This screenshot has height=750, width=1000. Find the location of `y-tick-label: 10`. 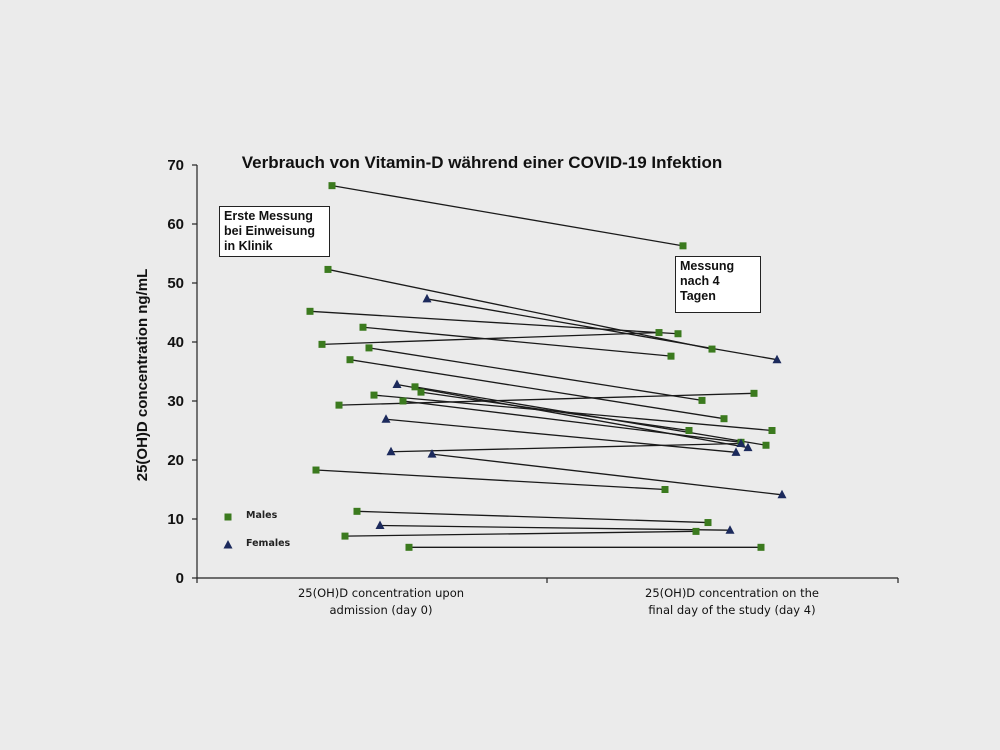

y-tick-label: 10 is located at coordinates (175, 519).